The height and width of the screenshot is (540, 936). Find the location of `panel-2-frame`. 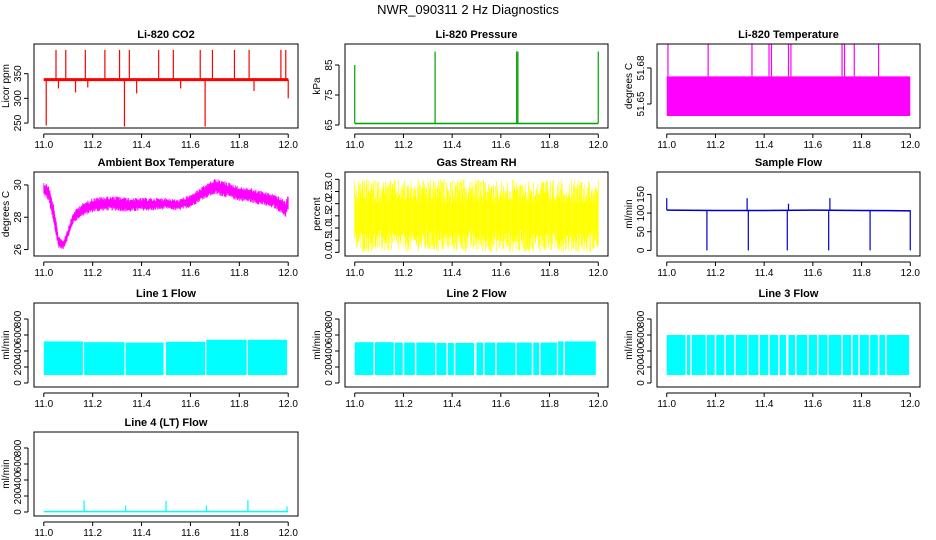

panel-2-frame is located at coordinates (476, 86).